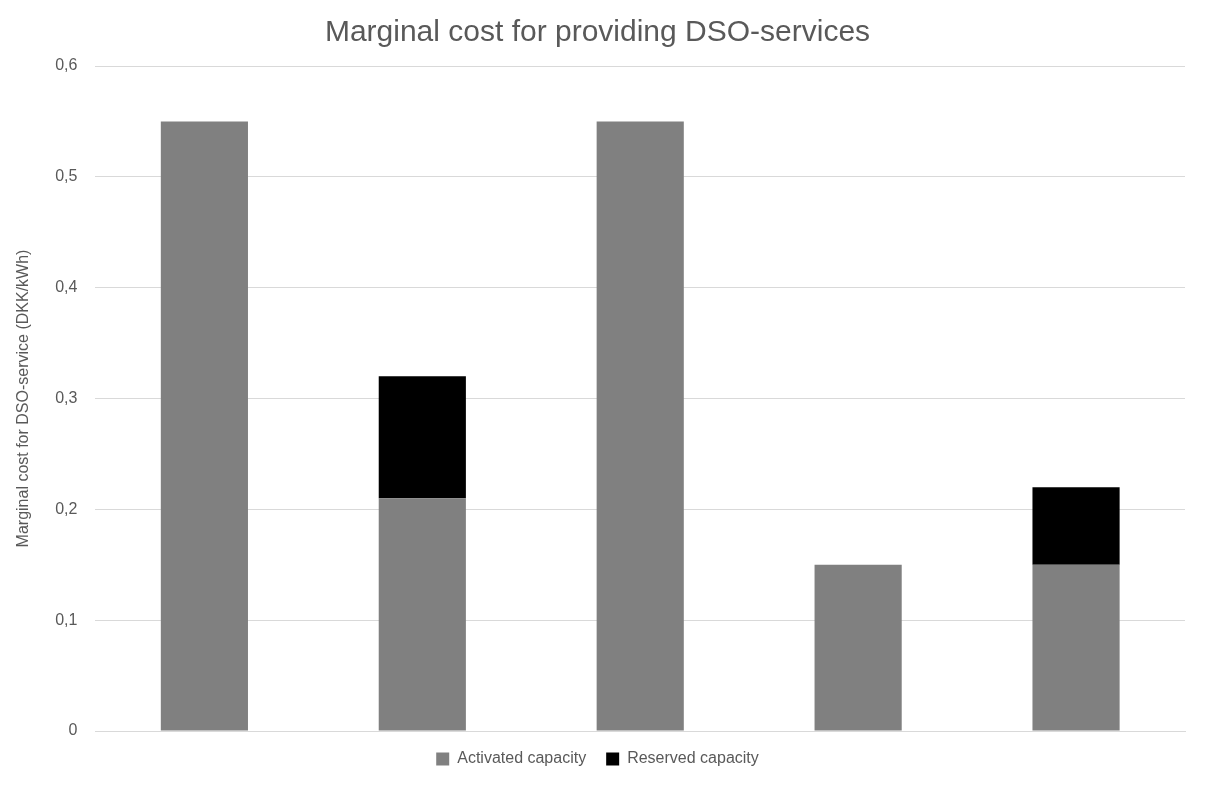  I want to click on chart-title: Marginal cost for providing DSO-services, so click(597, 31).